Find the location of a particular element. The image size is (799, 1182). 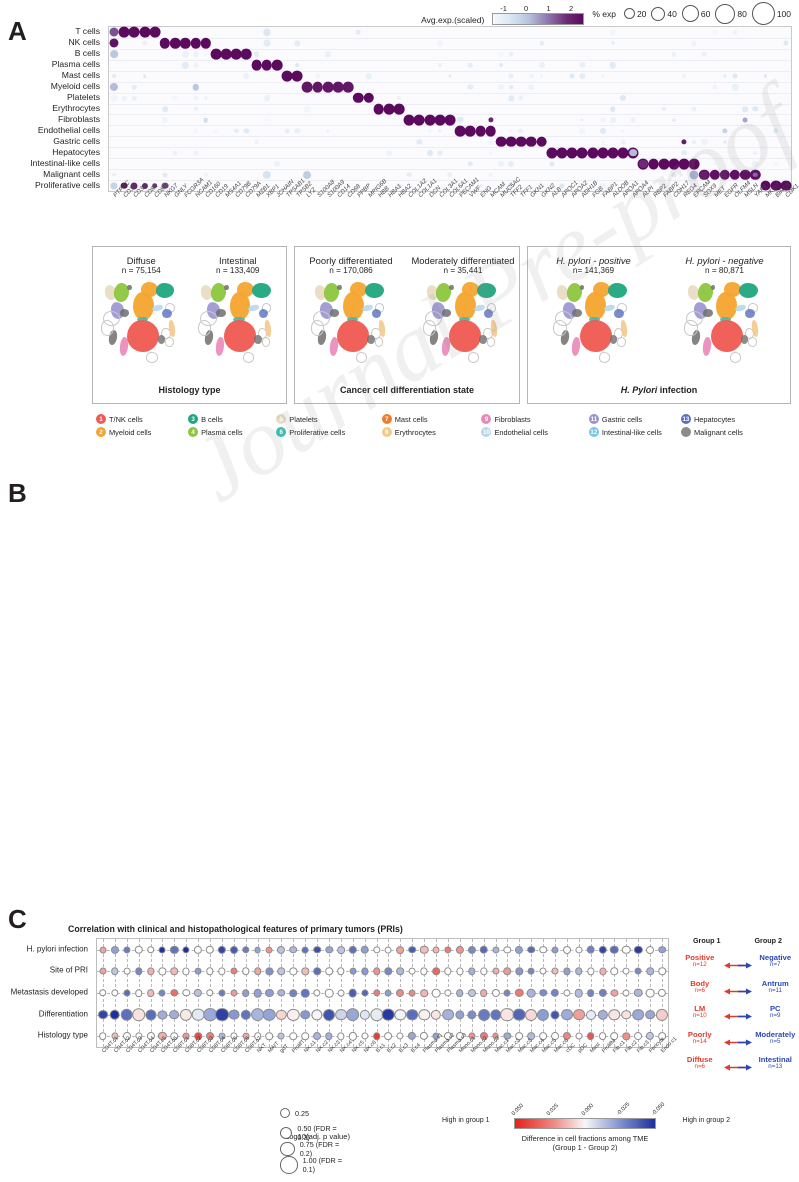

panel-b-legend-marker-icon: 4 is located at coordinates (193, 432).